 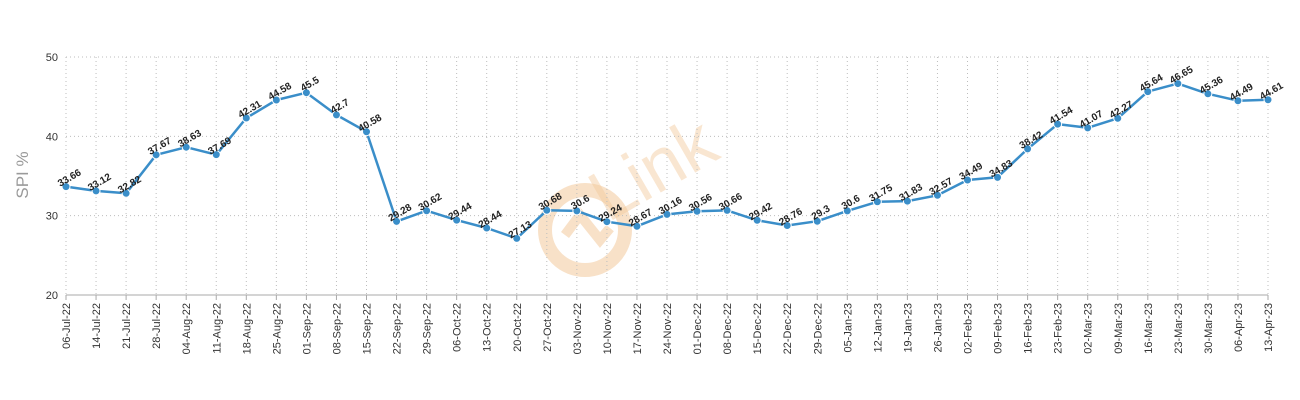 I want to click on x-tick-label: 05-Jan-23, so click(x=848, y=328).